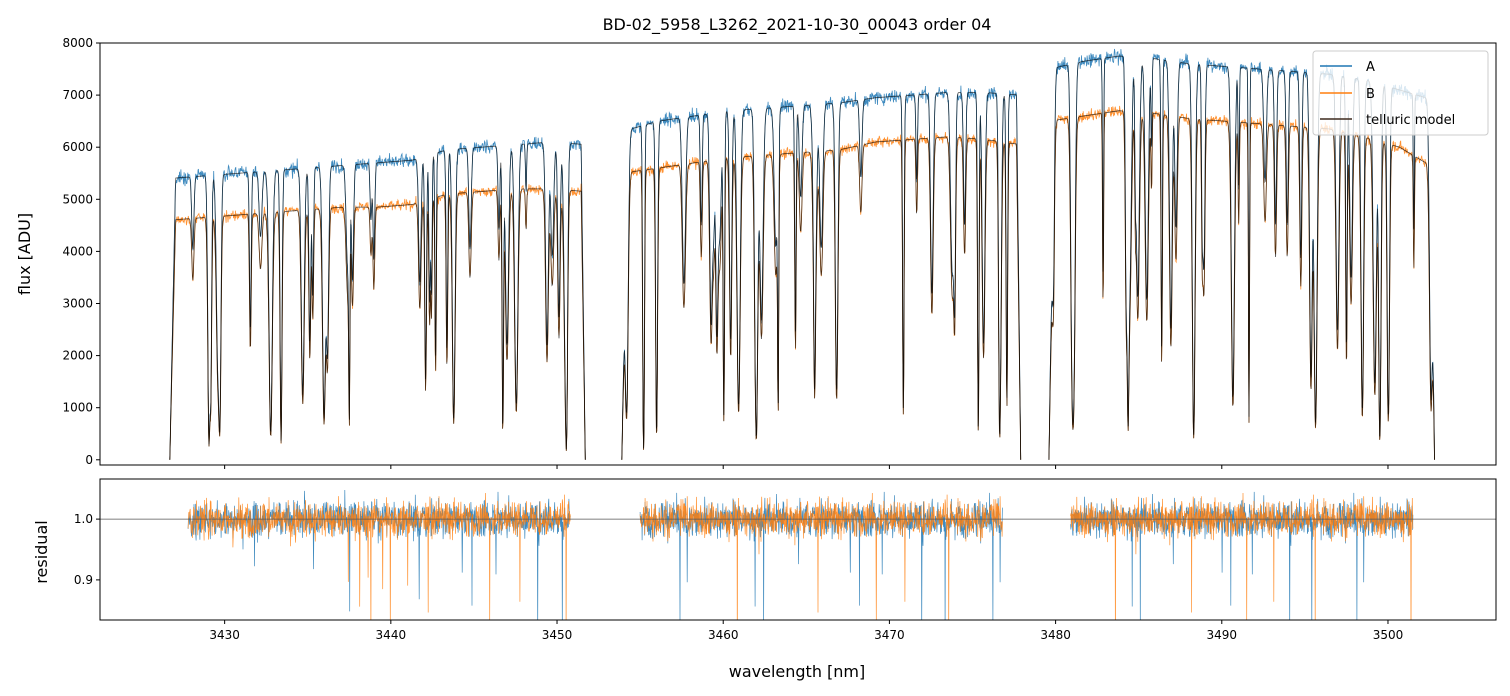  Describe the element at coordinates (87, 549) in the screenshot. I see `residual-y-ticks: 0.9 1.0` at that location.